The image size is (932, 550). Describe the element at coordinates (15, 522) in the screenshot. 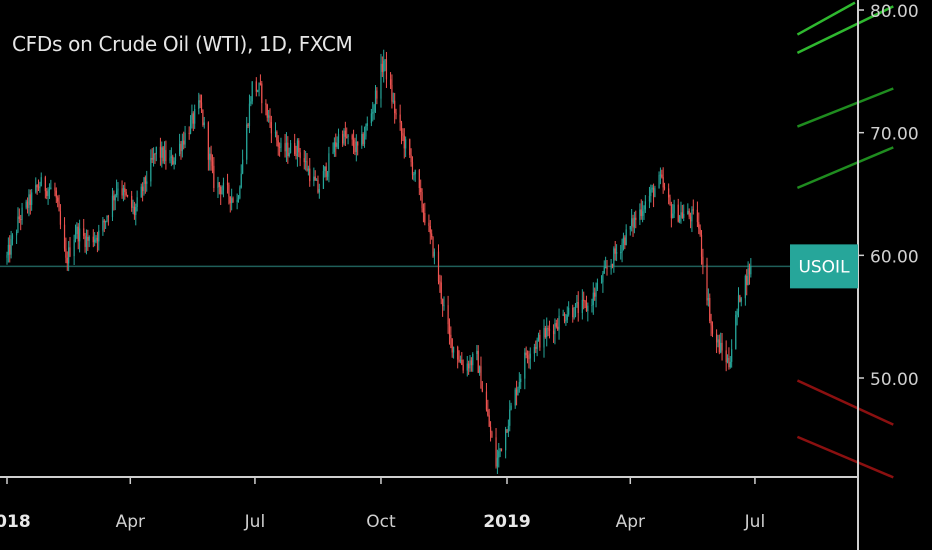

I see `x-tick-label: 2018` at that location.